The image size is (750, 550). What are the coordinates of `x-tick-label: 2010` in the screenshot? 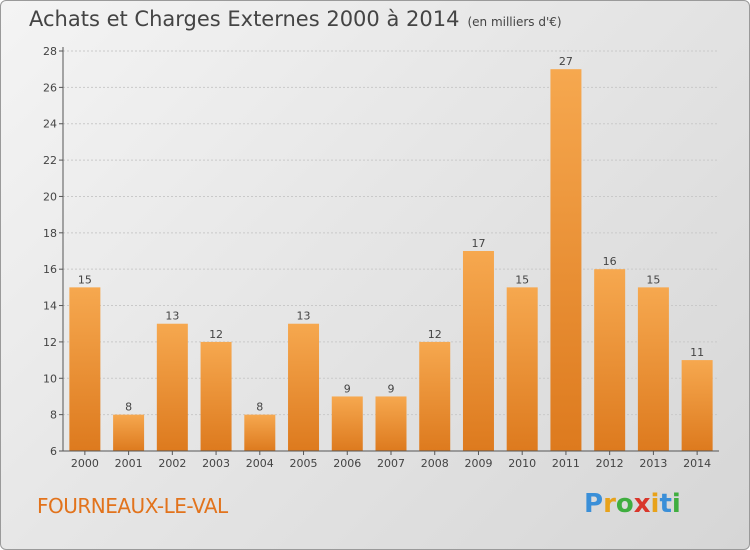 It's located at (522, 463).